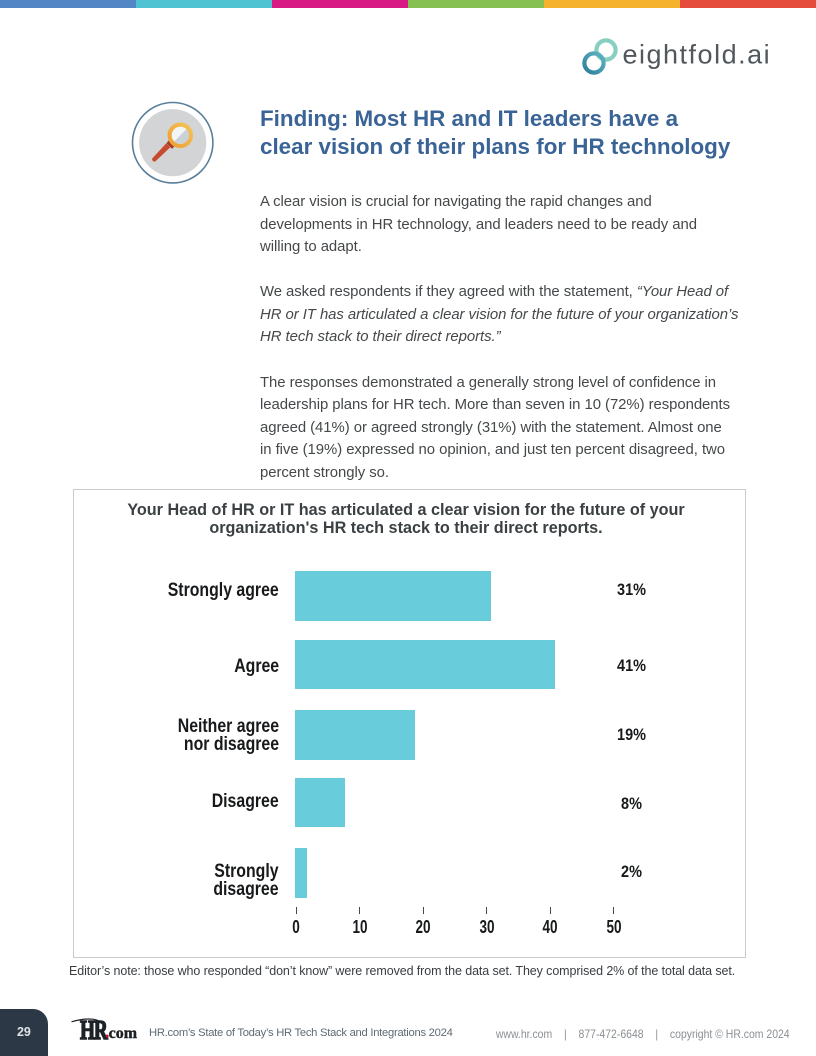 This screenshot has height=1056, width=816. I want to click on svg-text: com, so click(123, 1033).